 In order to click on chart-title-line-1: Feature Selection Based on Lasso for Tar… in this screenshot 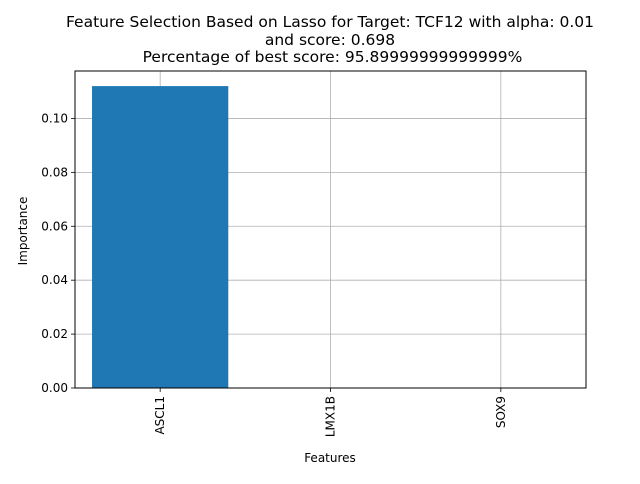, I will do `click(330, 22)`.